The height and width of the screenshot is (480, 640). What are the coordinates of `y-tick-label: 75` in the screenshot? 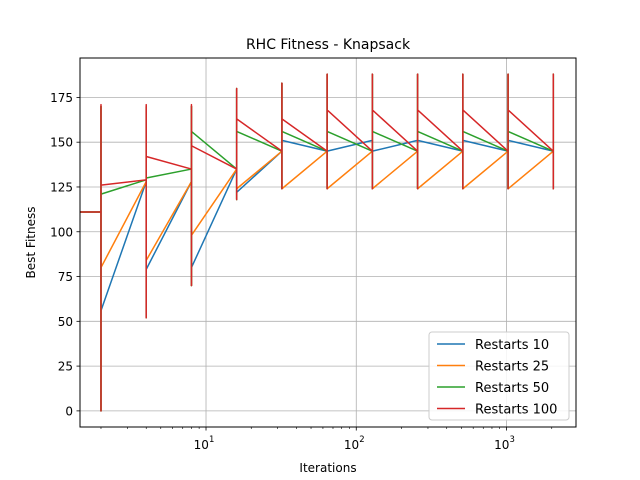 It's located at (65, 277).